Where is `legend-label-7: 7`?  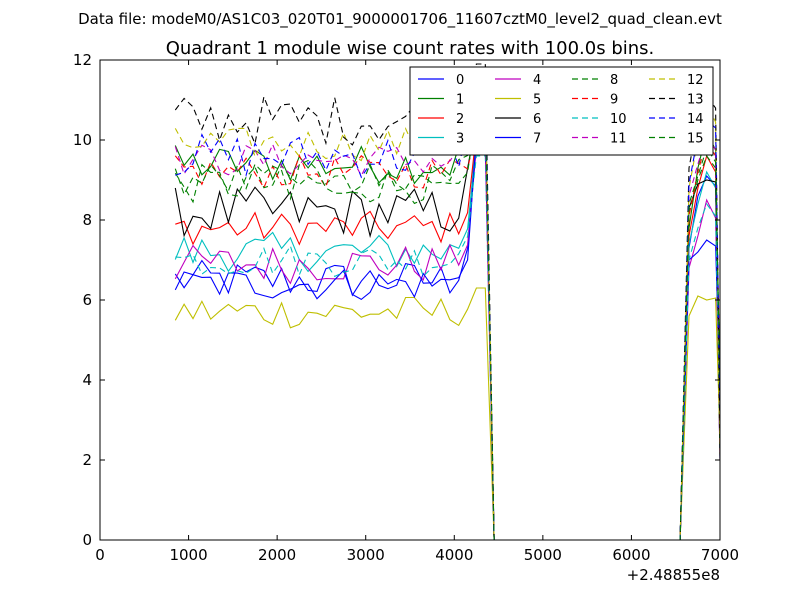
legend-label-7: 7 is located at coordinates (537, 139).